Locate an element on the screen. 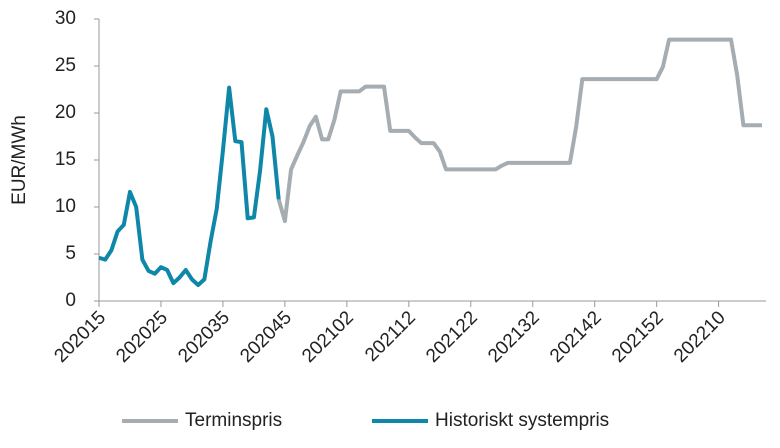 This screenshot has width=780, height=448. series-line is located at coordinates (189, 186).